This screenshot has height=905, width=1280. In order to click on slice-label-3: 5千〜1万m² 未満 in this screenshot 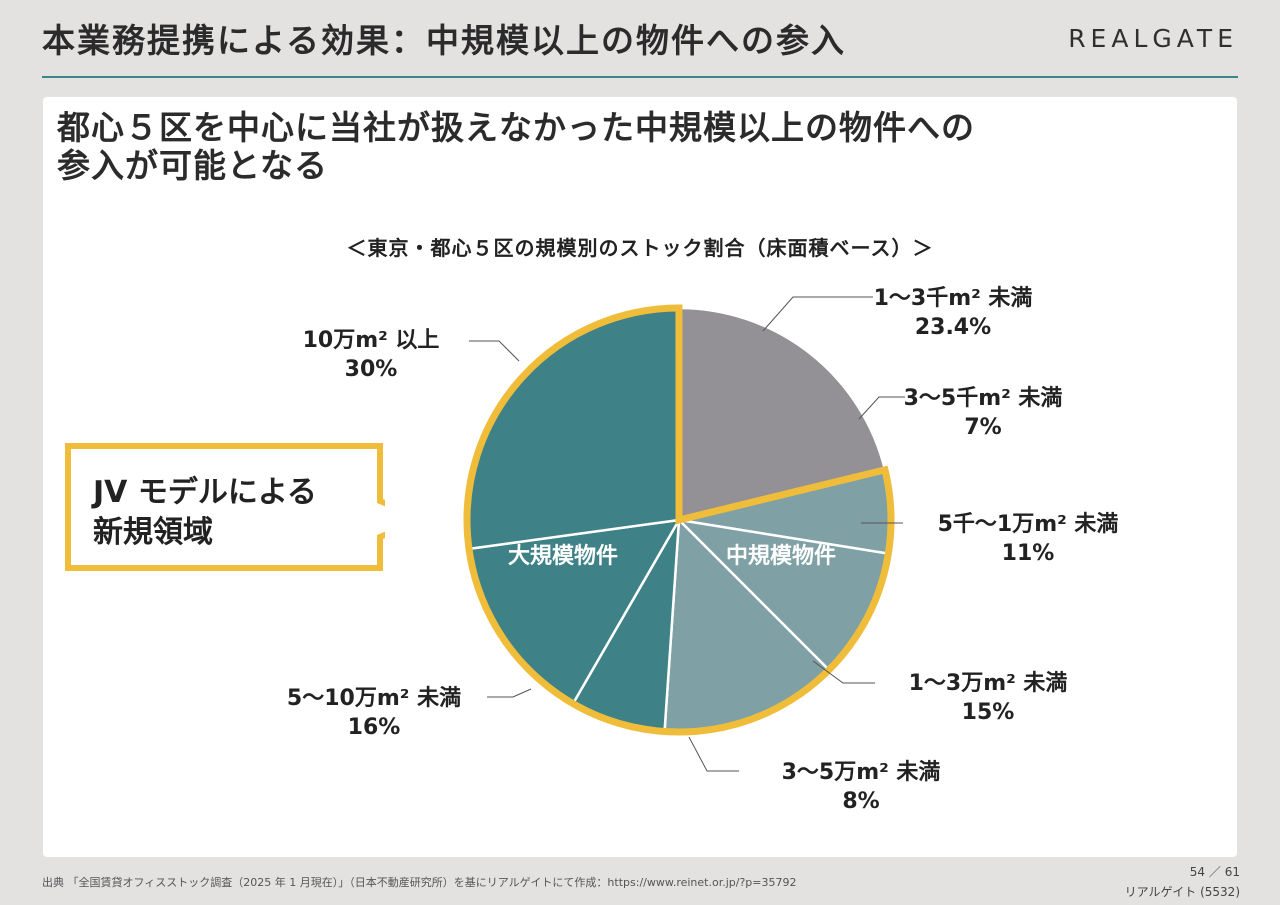, I will do `click(1028, 524)`.